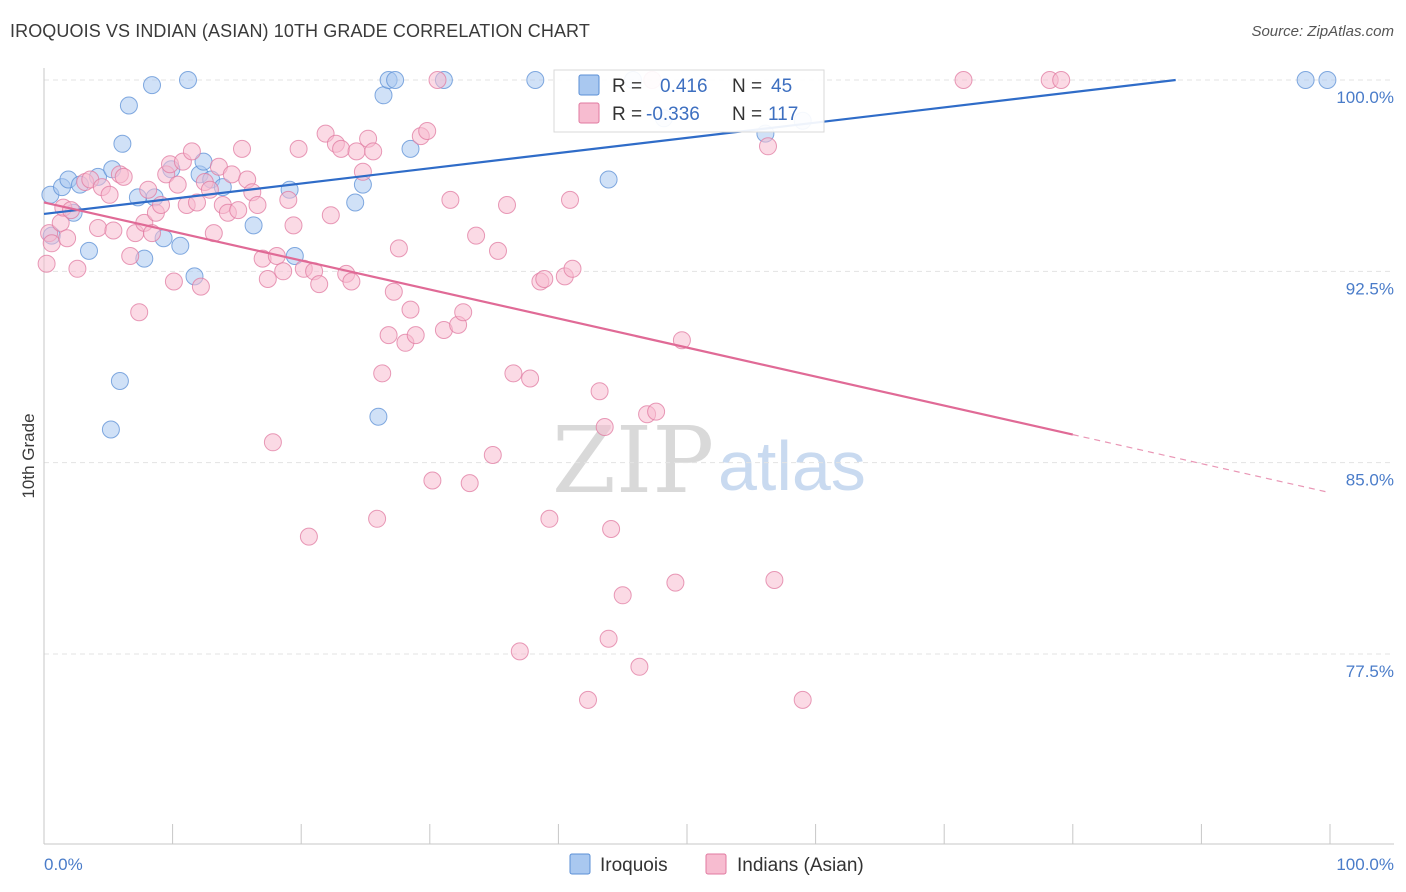 The image size is (1406, 892). What do you see at coordinates (63, 864) in the screenshot?
I see `x-tick-label-min: 0.0%` at bounding box center [63, 864].